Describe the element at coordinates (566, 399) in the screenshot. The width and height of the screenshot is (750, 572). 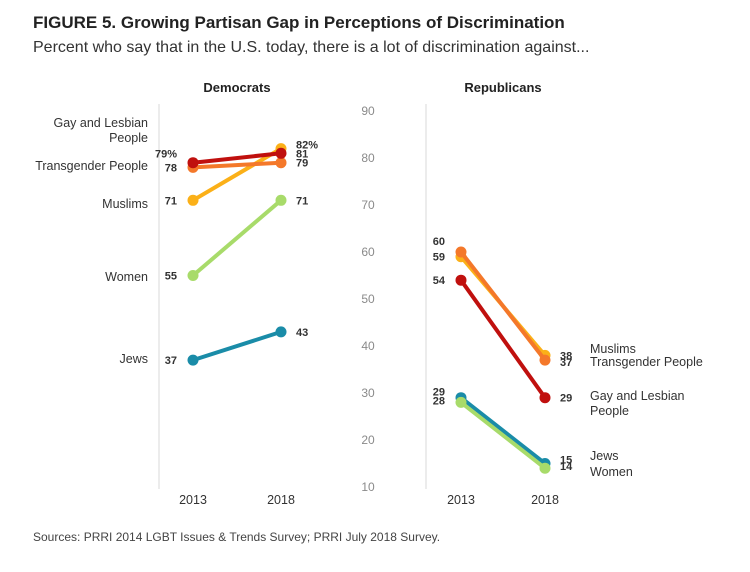
I see `data-label-gay-and-lesbian-people-2018: 29` at that location.